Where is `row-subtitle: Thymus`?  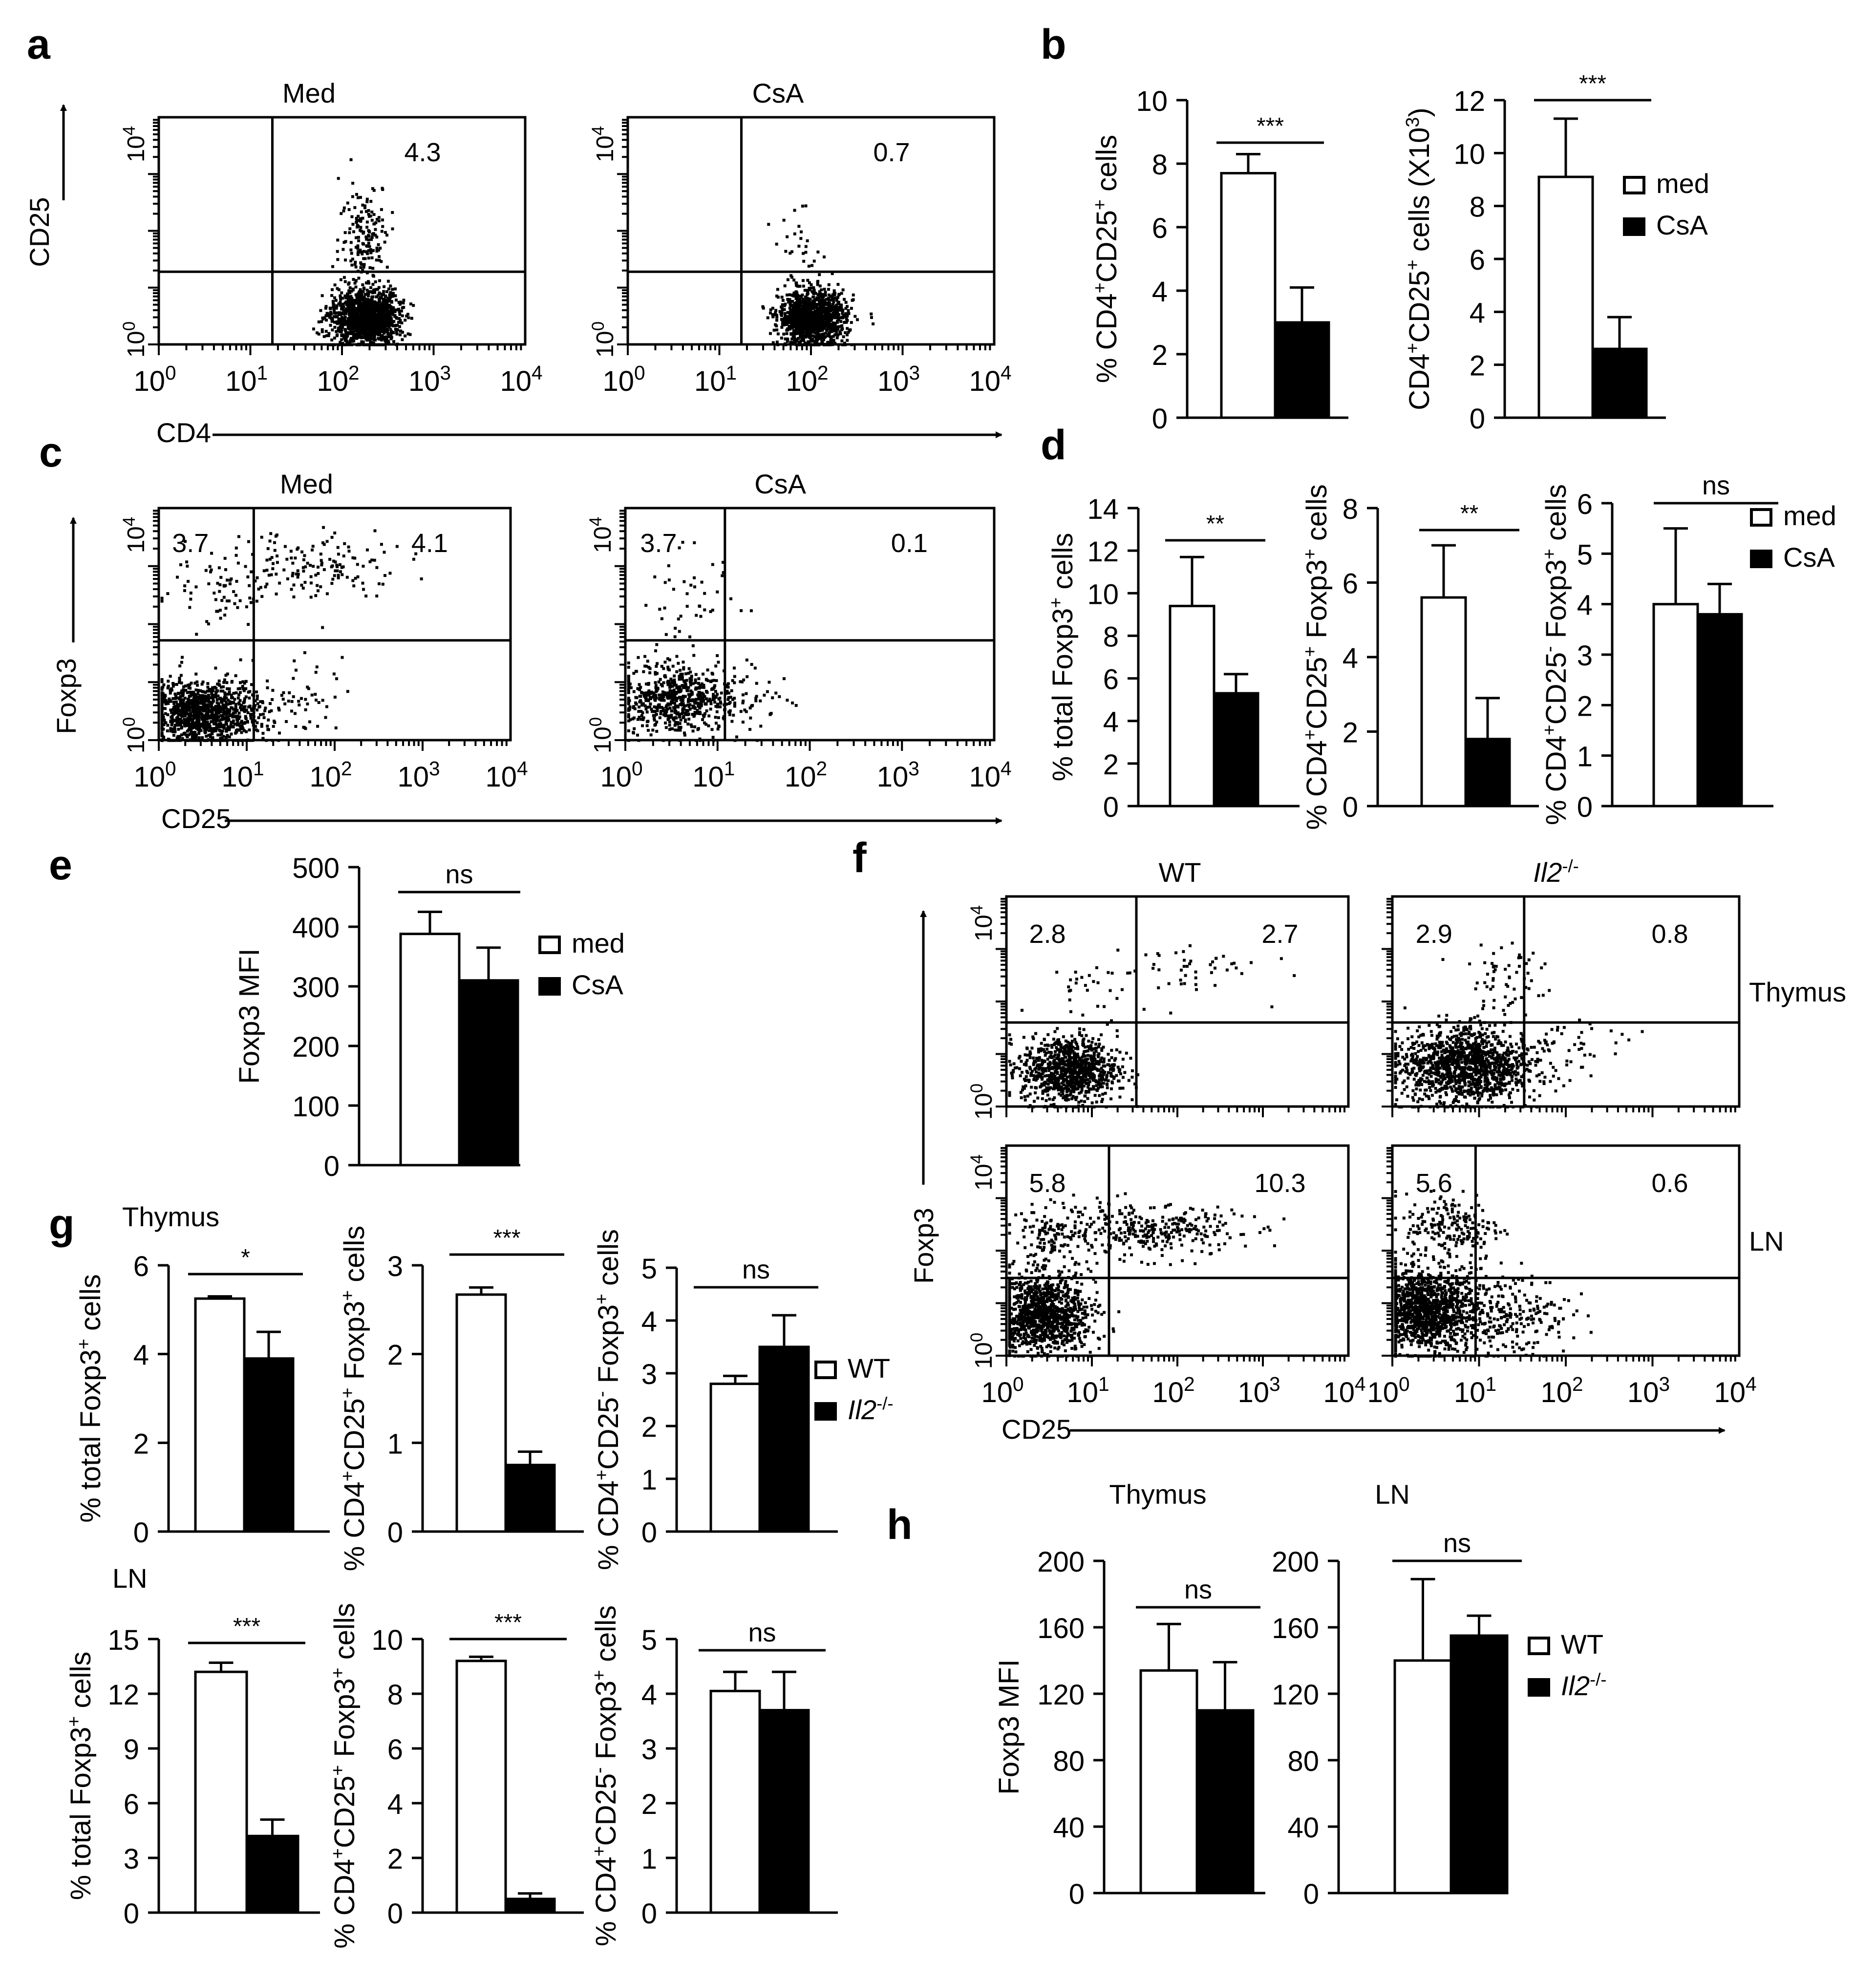
row-subtitle: Thymus is located at coordinates (170, 1216).